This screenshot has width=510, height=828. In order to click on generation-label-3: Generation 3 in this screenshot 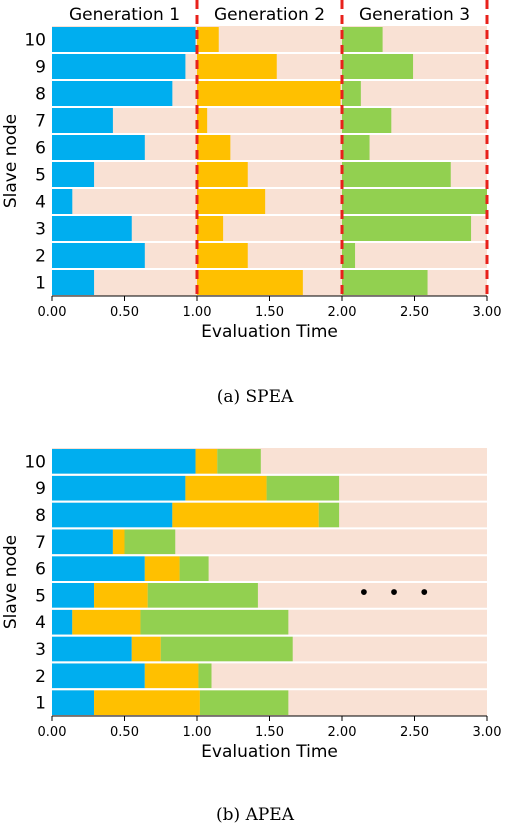, I will do `click(414, 15)`.